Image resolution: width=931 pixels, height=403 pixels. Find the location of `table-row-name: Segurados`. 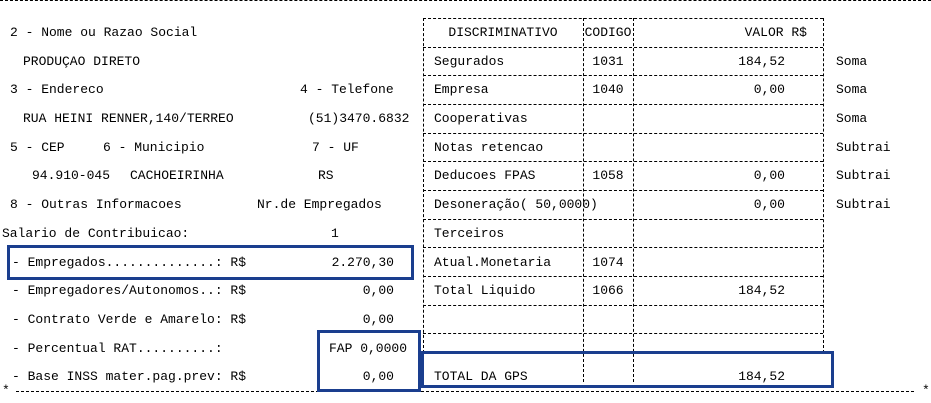

table-row-name: Segurados is located at coordinates (469, 61).